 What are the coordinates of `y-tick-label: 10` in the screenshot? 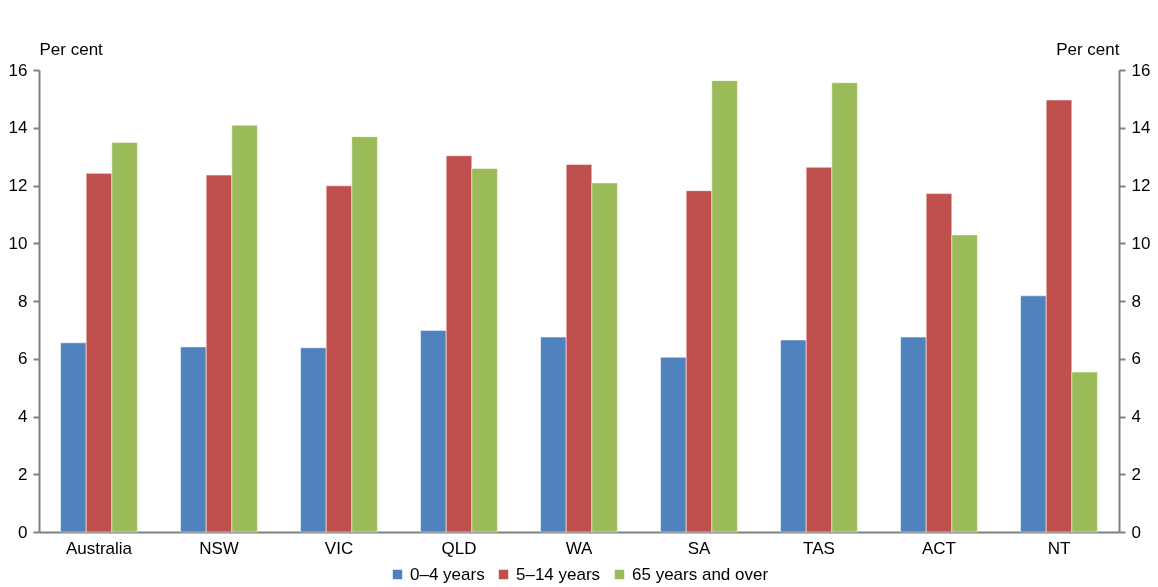 It's located at (18, 243).